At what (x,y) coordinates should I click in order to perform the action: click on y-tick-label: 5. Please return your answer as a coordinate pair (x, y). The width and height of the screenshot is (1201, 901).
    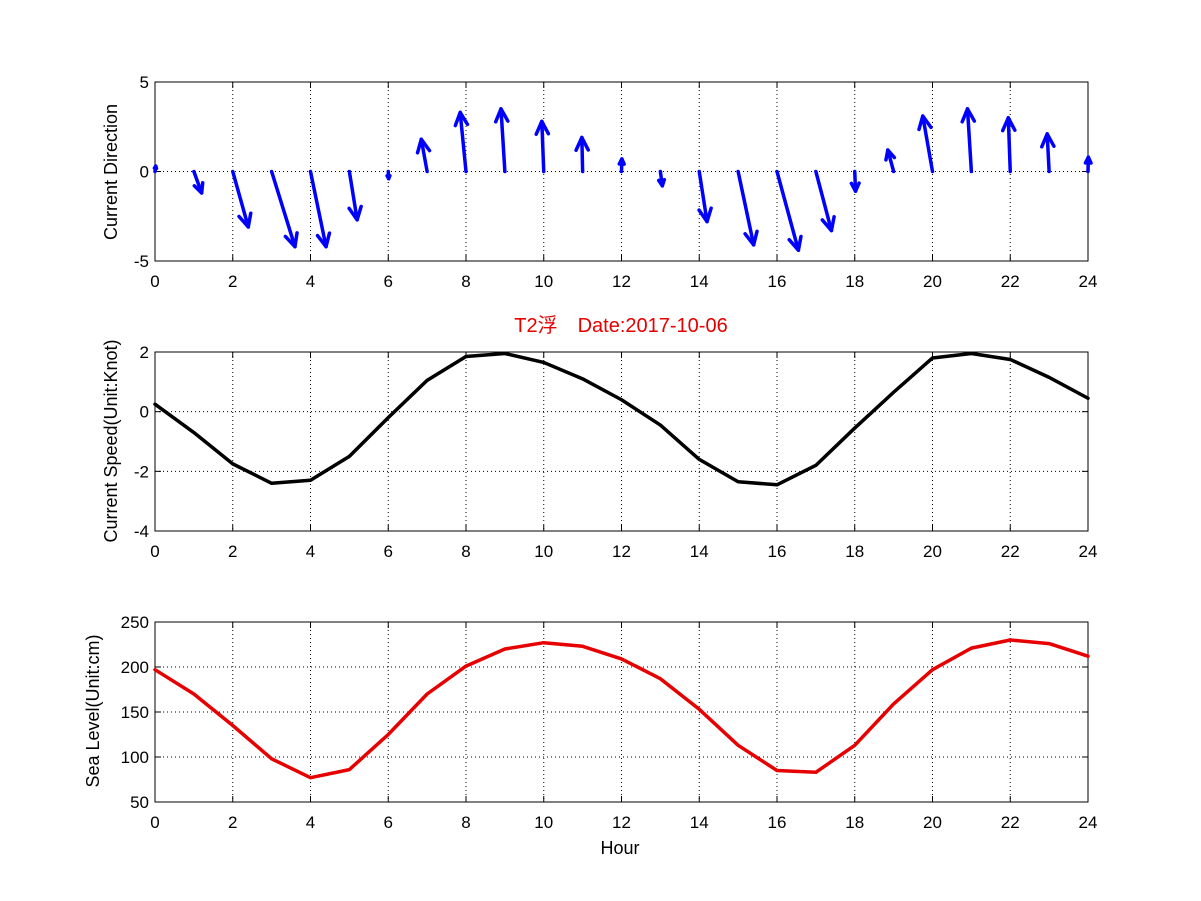
    Looking at the image, I should click on (144, 82).